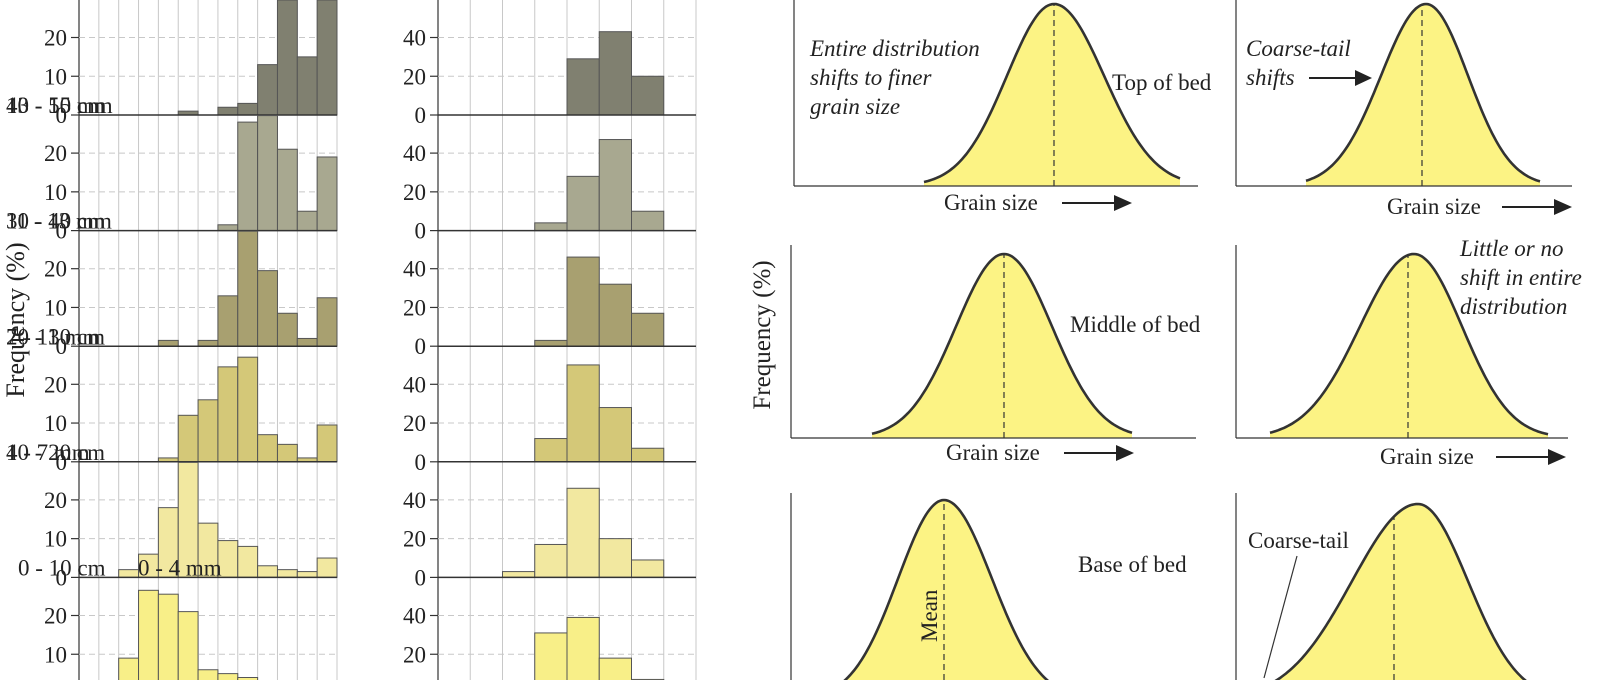  Describe the element at coordinates (53, 336) in the screenshot. I see `histogram-panel-label: 7 - 11 mm` at that location.